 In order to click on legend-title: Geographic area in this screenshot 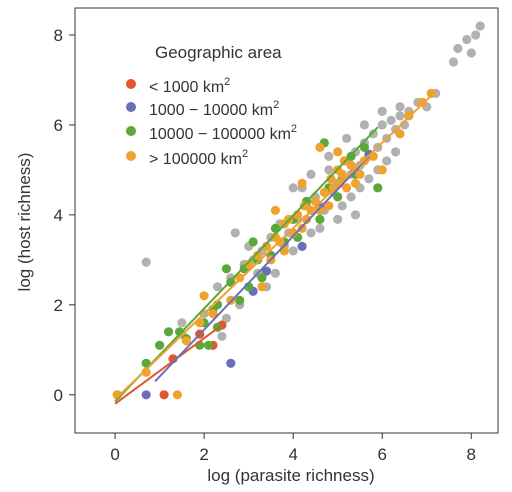, I will do `click(218, 52)`.